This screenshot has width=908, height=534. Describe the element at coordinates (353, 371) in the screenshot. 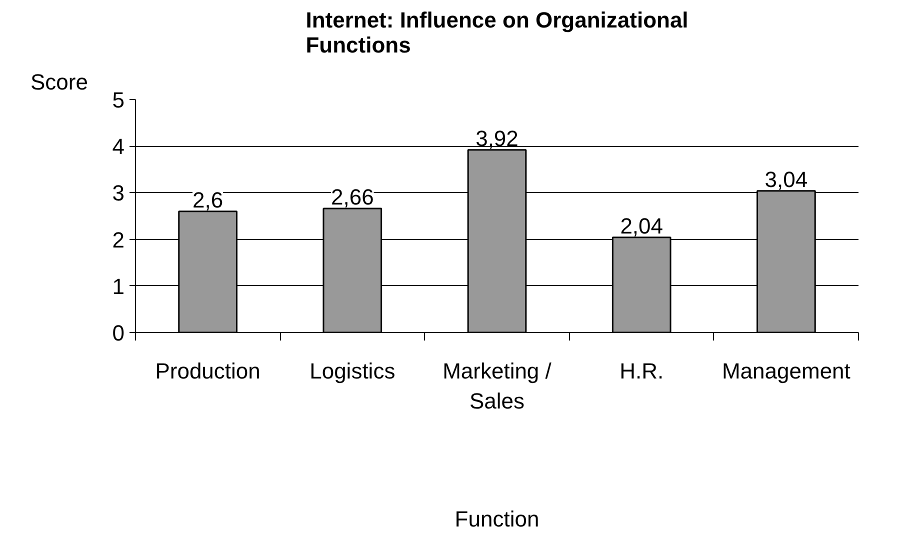

I see `x-tick-label: Logistics` at that location.